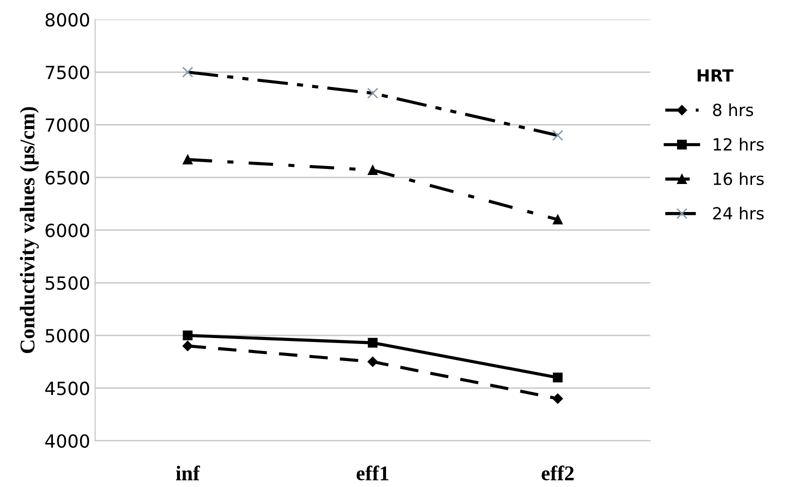 Image resolution: width=793 pixels, height=487 pixels. I want to click on x-tick-label: eff1, so click(372, 473).